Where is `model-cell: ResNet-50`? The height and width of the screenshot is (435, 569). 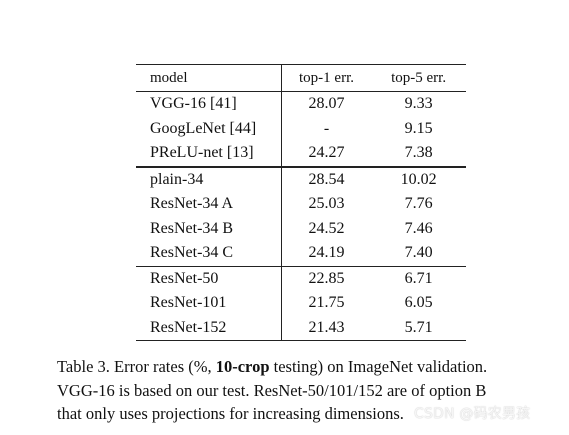
model-cell: ResNet-50 is located at coordinates (184, 278).